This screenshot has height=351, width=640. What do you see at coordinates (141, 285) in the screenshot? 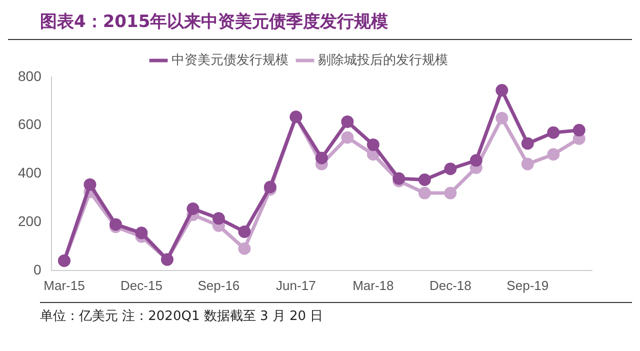
I see `x-tick-label: Dec-15` at bounding box center [141, 285].